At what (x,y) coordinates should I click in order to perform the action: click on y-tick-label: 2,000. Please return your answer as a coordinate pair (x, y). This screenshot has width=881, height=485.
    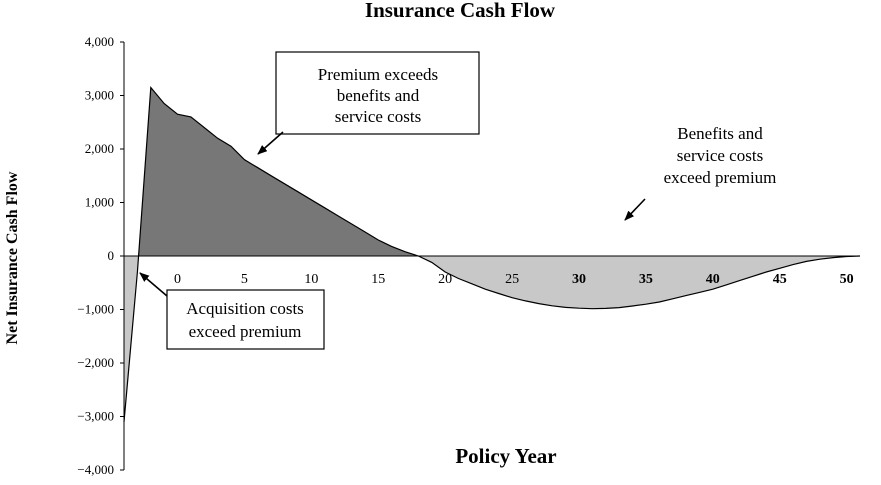
    Looking at the image, I should click on (99, 148).